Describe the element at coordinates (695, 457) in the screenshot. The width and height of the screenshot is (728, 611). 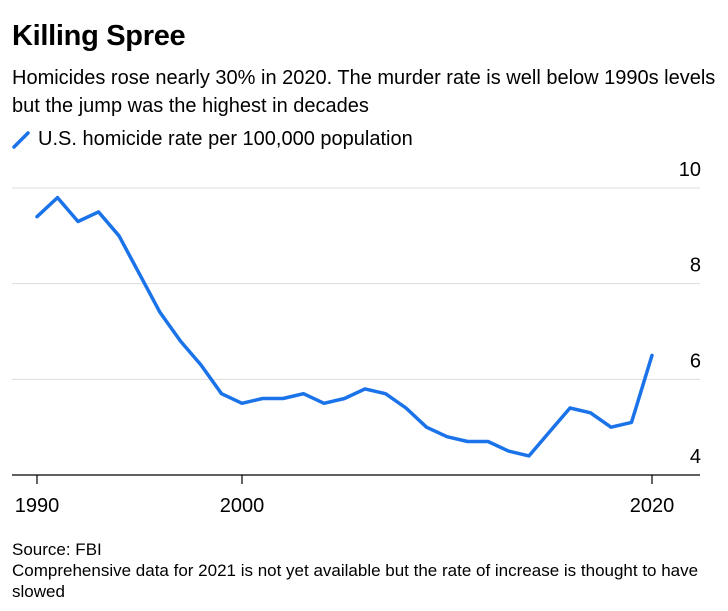
I see `y-tick-label: 4` at that location.